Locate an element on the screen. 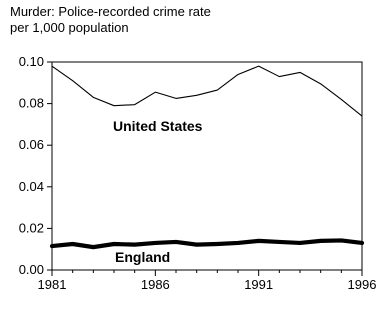  y-tick-label: 0.06 is located at coordinates (31, 144).